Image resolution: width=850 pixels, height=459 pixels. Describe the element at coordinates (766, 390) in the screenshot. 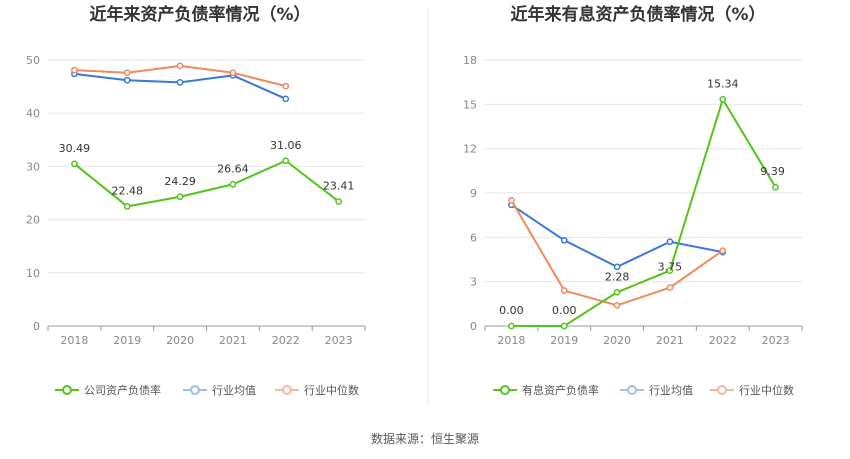

I see `chart2-legend-item-3: 行业中位数` at that location.